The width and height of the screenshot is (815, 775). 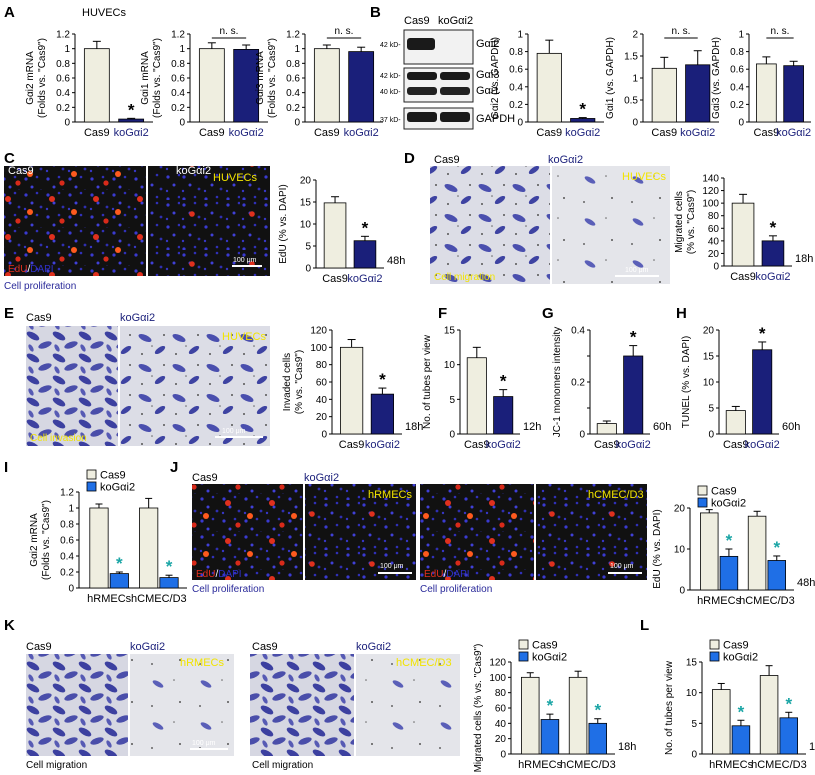 I want to click on bar-c-cas9, so click(x=335, y=235).